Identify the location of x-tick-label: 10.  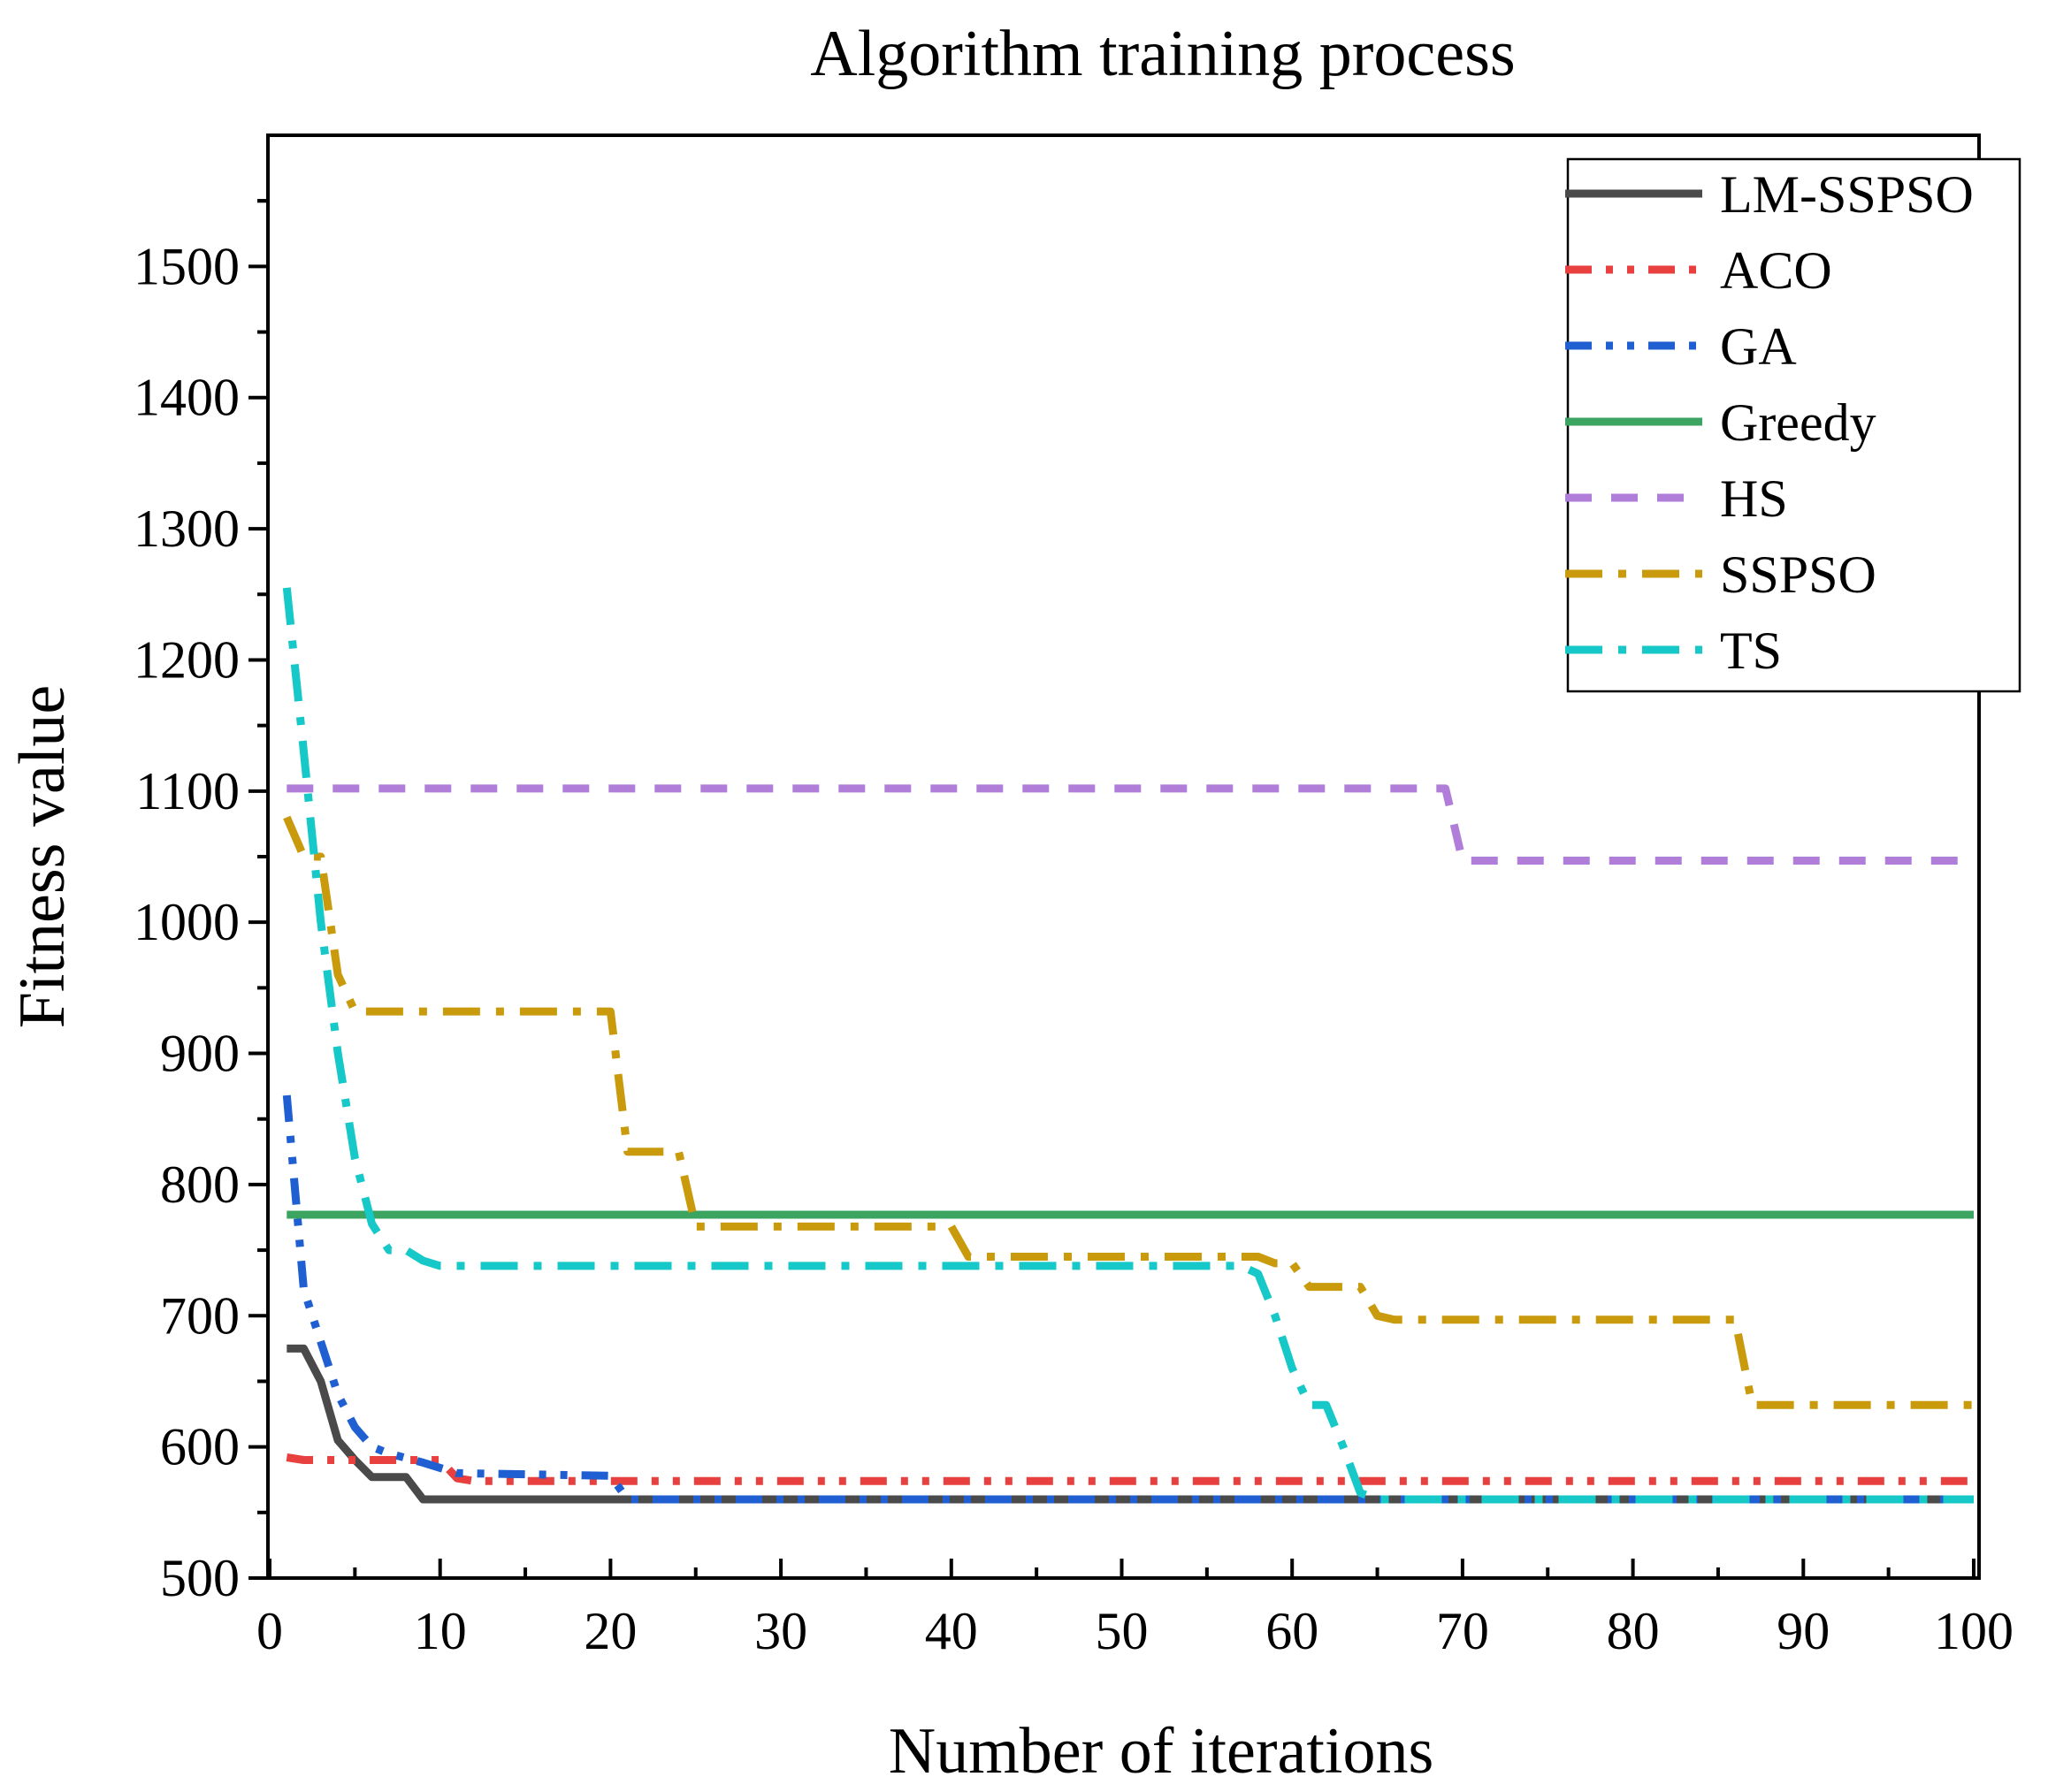
(440, 1631).